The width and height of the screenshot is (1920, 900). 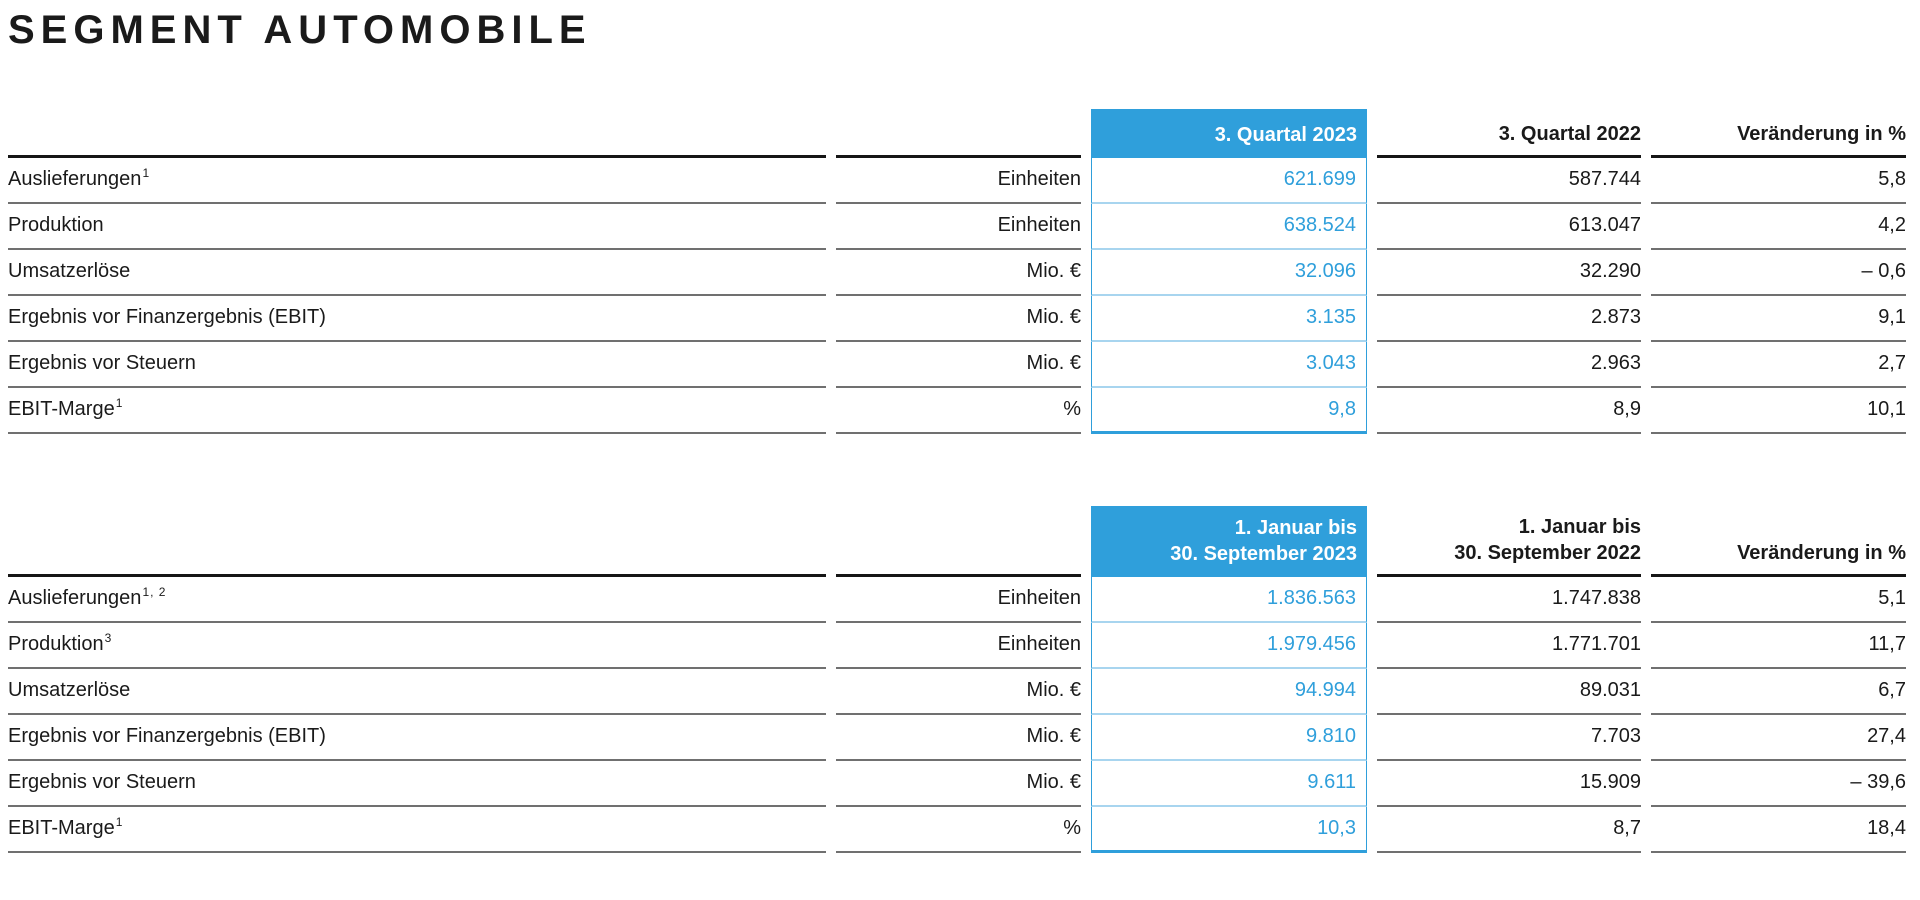 What do you see at coordinates (1778, 784) in the screenshot?
I see `row-change-value: – 39,6` at bounding box center [1778, 784].